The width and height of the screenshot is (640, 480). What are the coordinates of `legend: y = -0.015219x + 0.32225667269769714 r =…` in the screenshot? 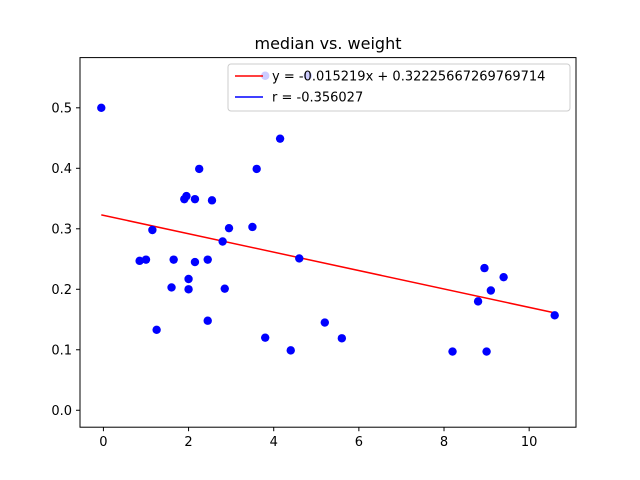 It's located at (399, 87).